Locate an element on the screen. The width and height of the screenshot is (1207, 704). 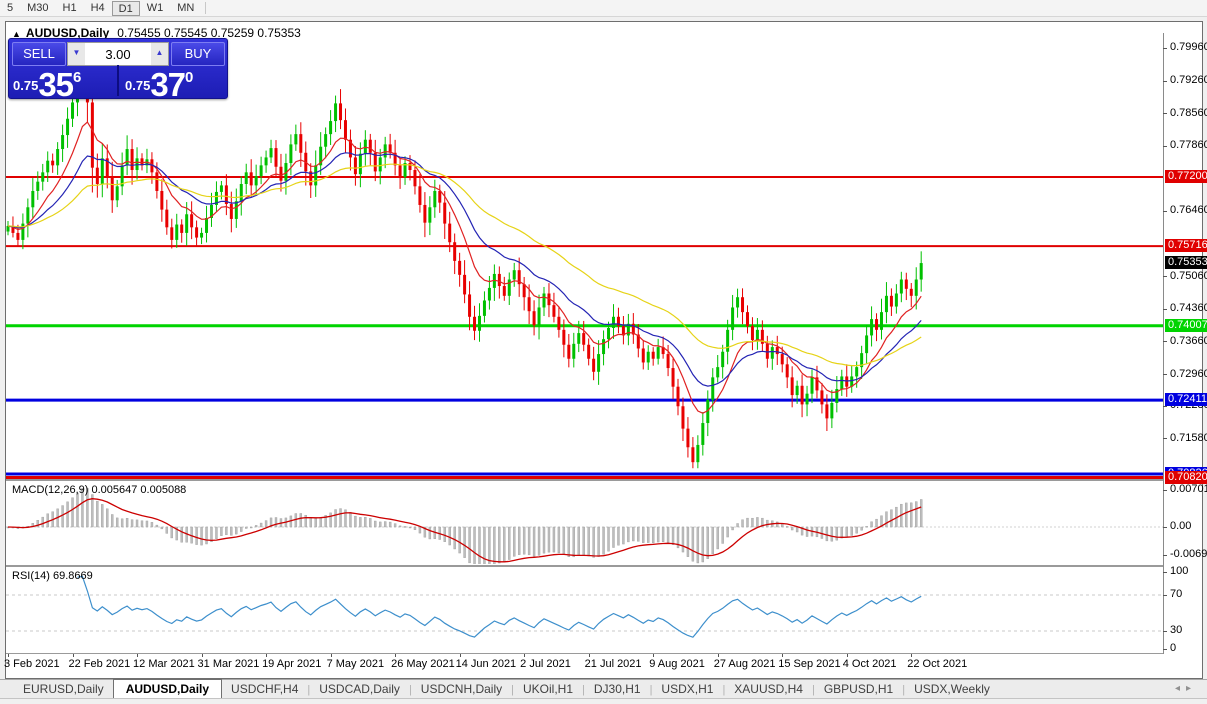
timeframe-button-d1: D1 is located at coordinates (125, 8).